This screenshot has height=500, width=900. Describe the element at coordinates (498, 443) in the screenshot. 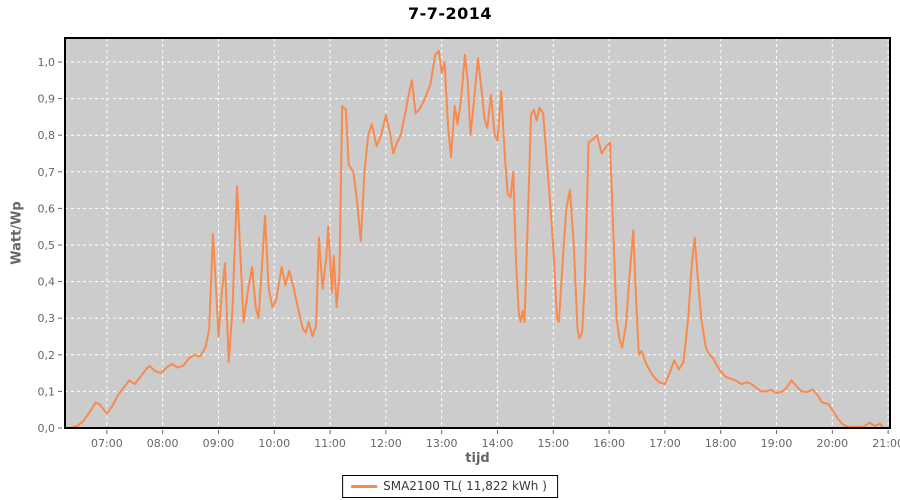

I see `x-tick-label: 14:00` at that location.